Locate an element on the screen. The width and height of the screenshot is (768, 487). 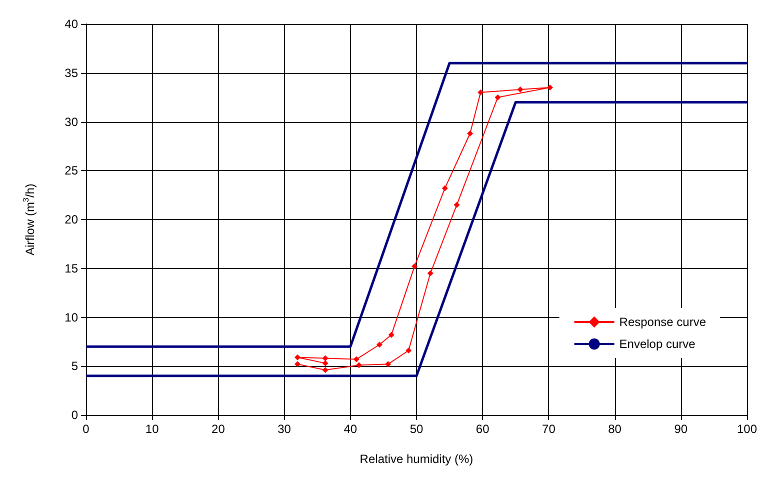
x-tick-label: 20 is located at coordinates (219, 429).